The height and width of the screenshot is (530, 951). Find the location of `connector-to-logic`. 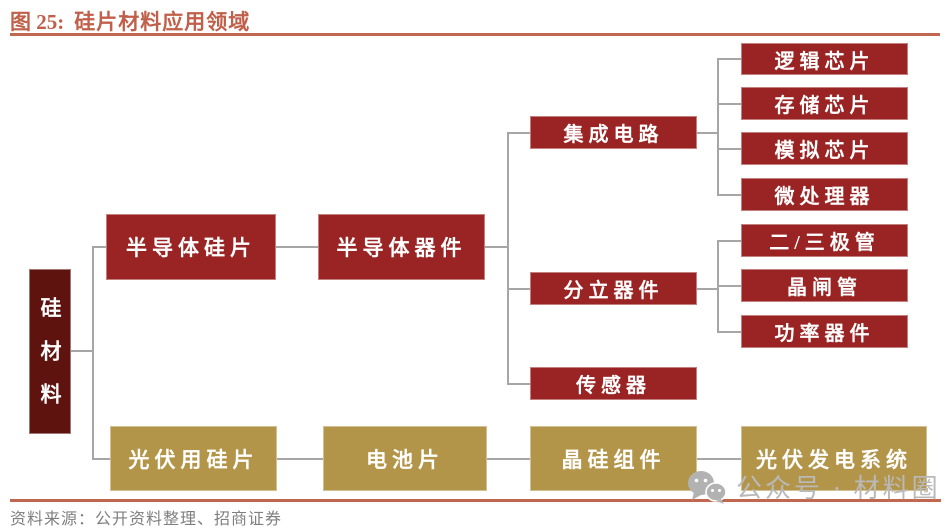

connector-to-logic is located at coordinates (729, 59).